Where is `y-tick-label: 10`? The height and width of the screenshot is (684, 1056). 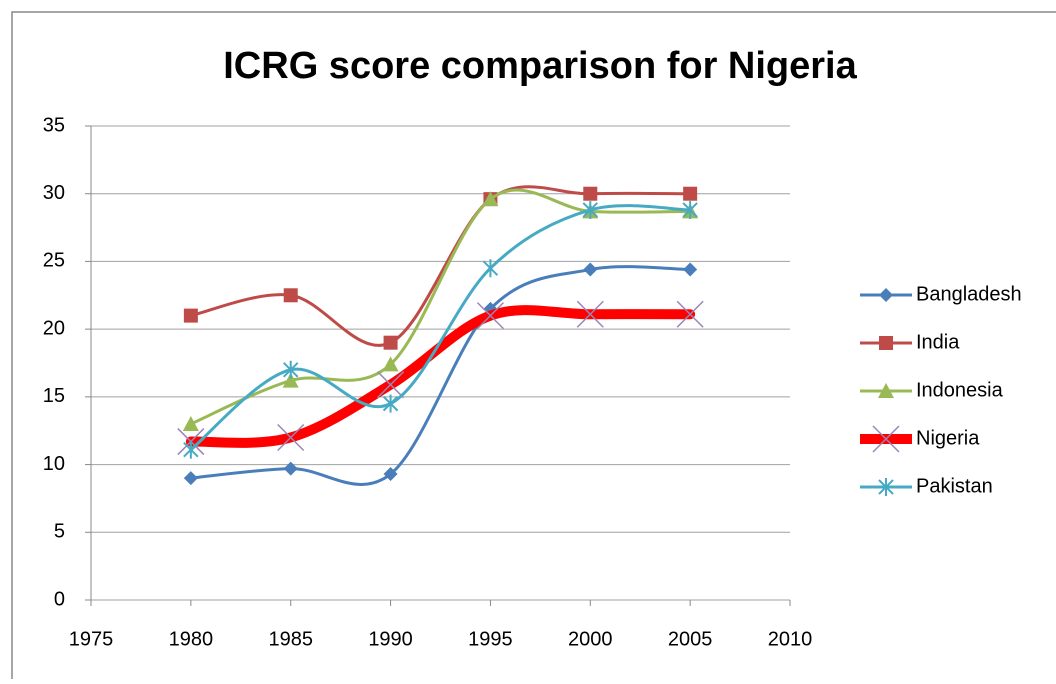 y-tick-label: 10 is located at coordinates (54, 464).